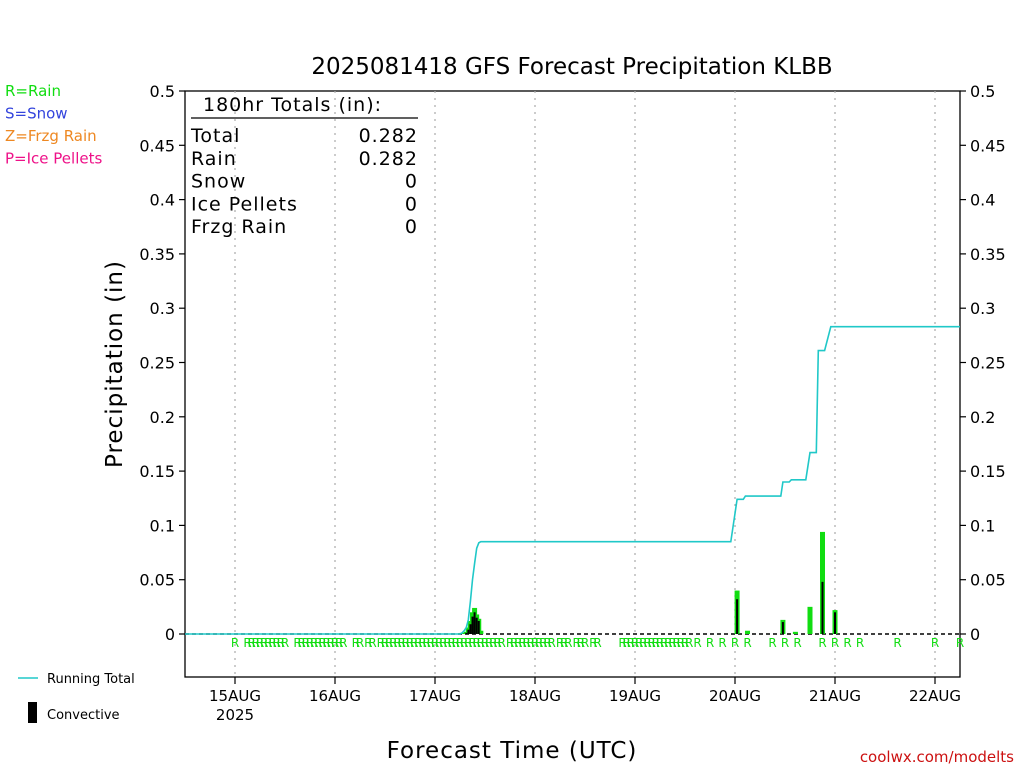 This screenshot has width=1024, height=768. What do you see at coordinates (988, 145) in the screenshot?
I see `y-tick-label-right: 0.45` at bounding box center [988, 145].